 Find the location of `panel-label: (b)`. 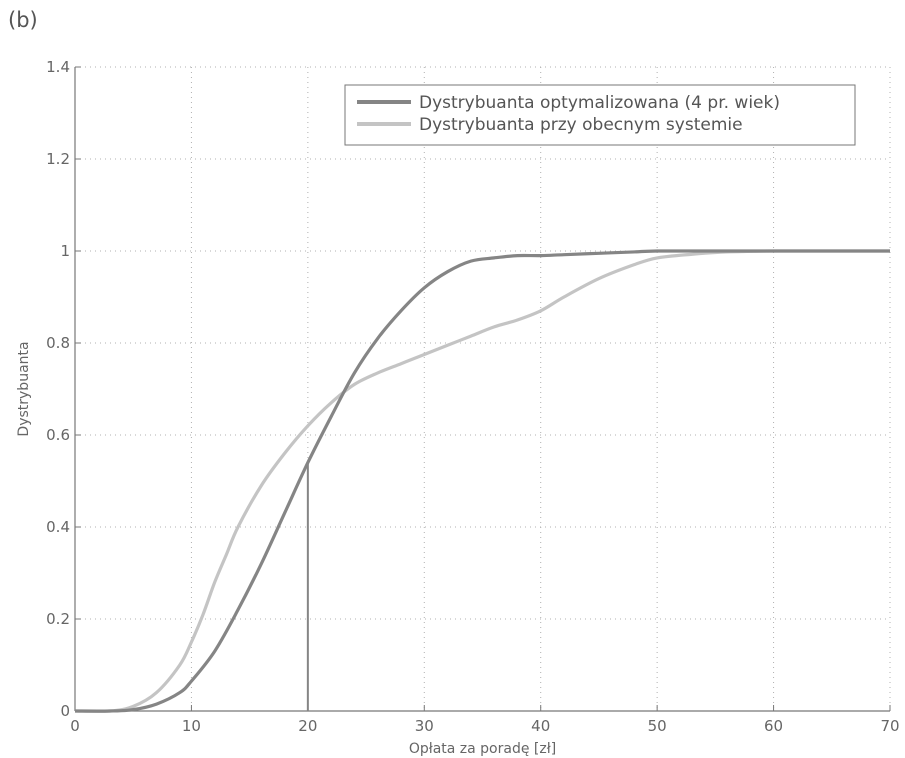

panel-label: (b) is located at coordinates (23, 20).